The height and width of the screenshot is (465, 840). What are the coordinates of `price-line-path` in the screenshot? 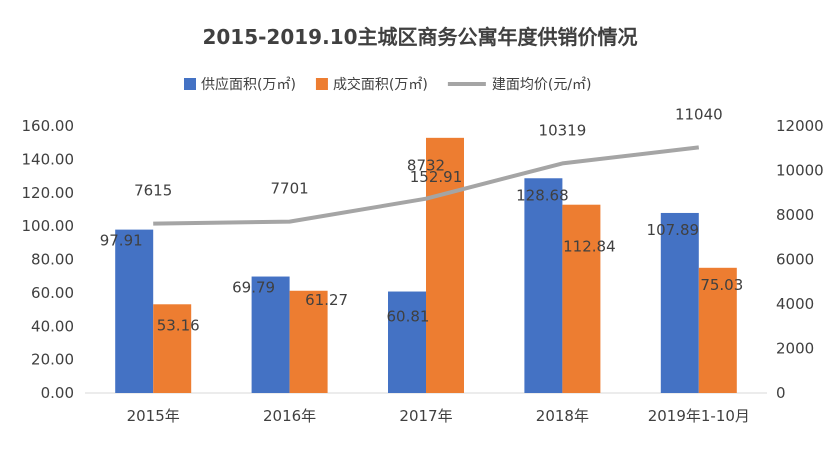 It's located at (426, 185).